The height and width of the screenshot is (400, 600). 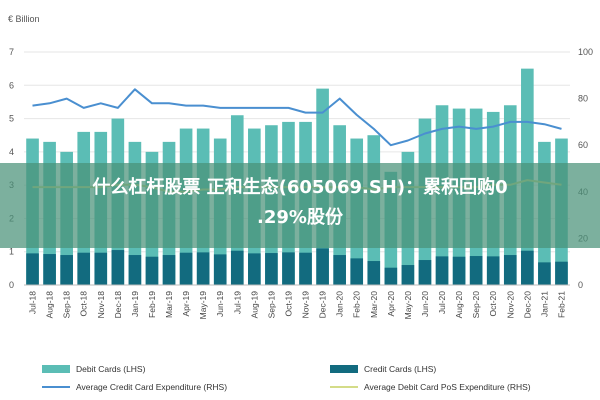 I want to click on x-tick-label: Oct-20, so click(x=493, y=304).